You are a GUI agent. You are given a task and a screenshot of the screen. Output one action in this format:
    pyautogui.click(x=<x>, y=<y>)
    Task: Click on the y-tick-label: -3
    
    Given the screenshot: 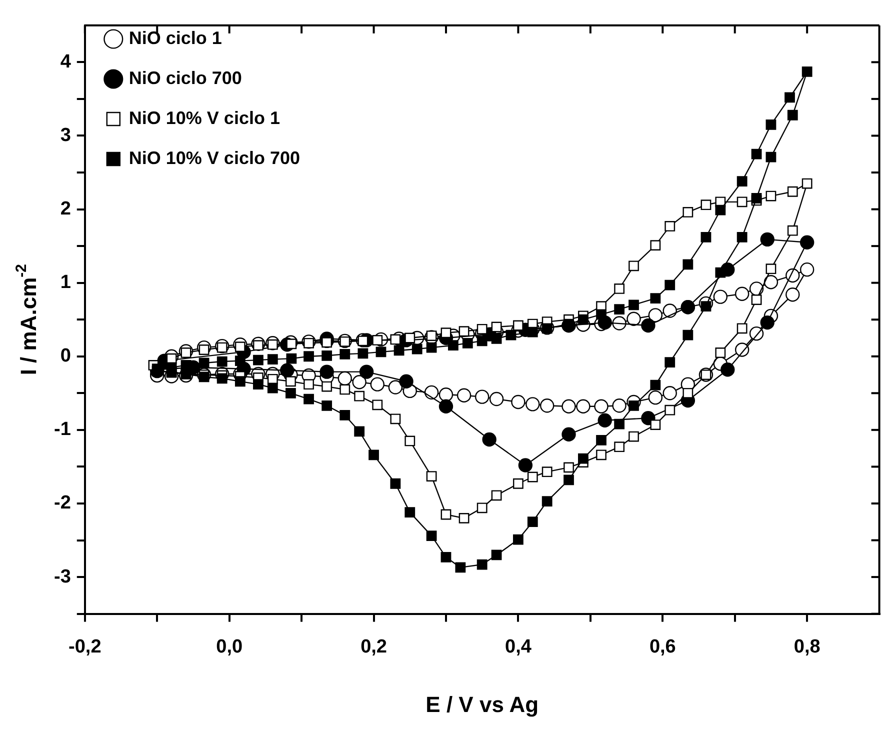 What is the action you would take?
    pyautogui.click(x=62, y=577)
    